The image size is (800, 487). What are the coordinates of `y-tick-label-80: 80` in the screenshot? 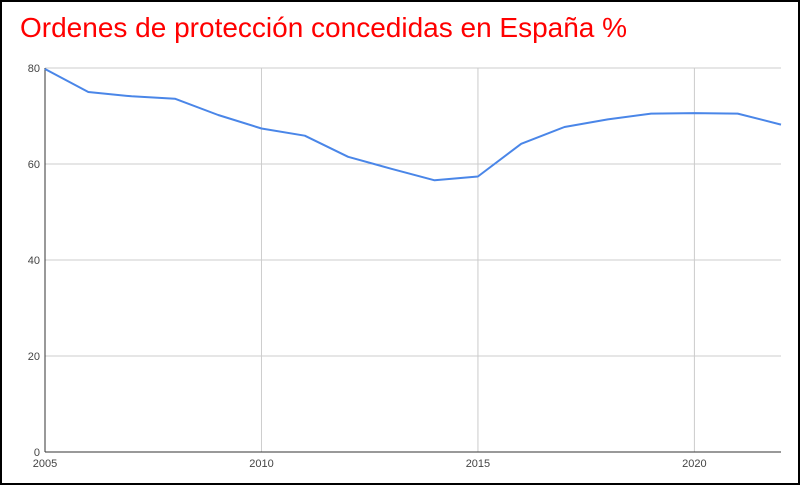 It's located at (34, 69).